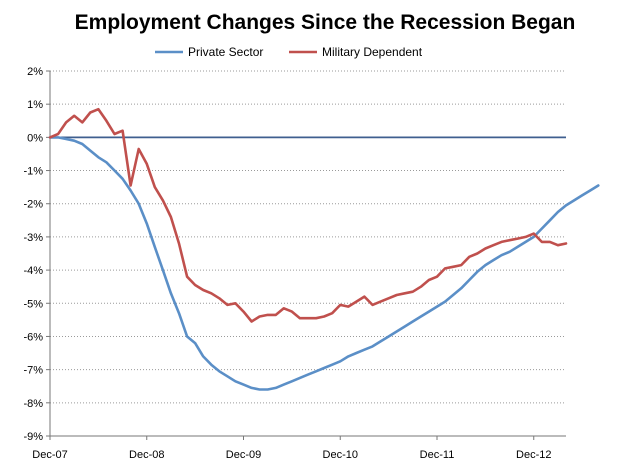  What do you see at coordinates (33, 172) in the screenshot?
I see `y-tick-label: -1%` at bounding box center [33, 172].